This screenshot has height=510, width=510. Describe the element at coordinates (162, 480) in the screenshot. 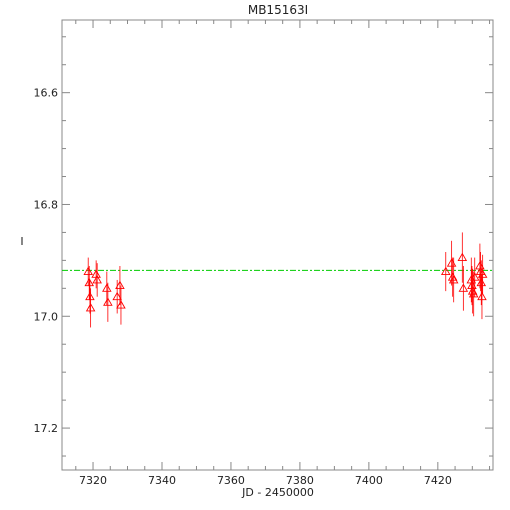

I see `x-tick-label: 7340` at that location.